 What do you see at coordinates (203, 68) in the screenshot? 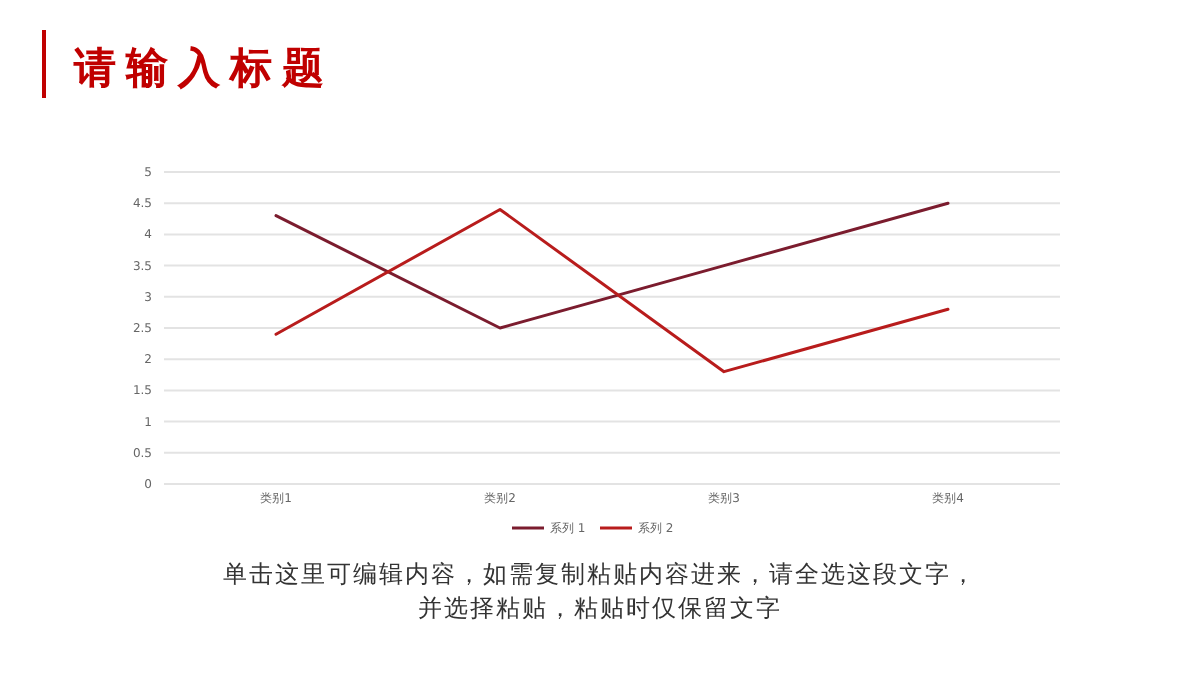
I see `chart-title: 请输入标题` at bounding box center [203, 68].